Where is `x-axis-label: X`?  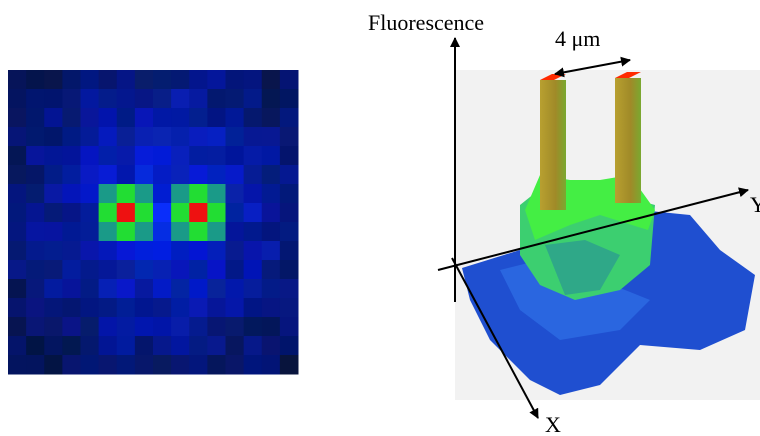
x-axis-label: X is located at coordinates (553, 424).